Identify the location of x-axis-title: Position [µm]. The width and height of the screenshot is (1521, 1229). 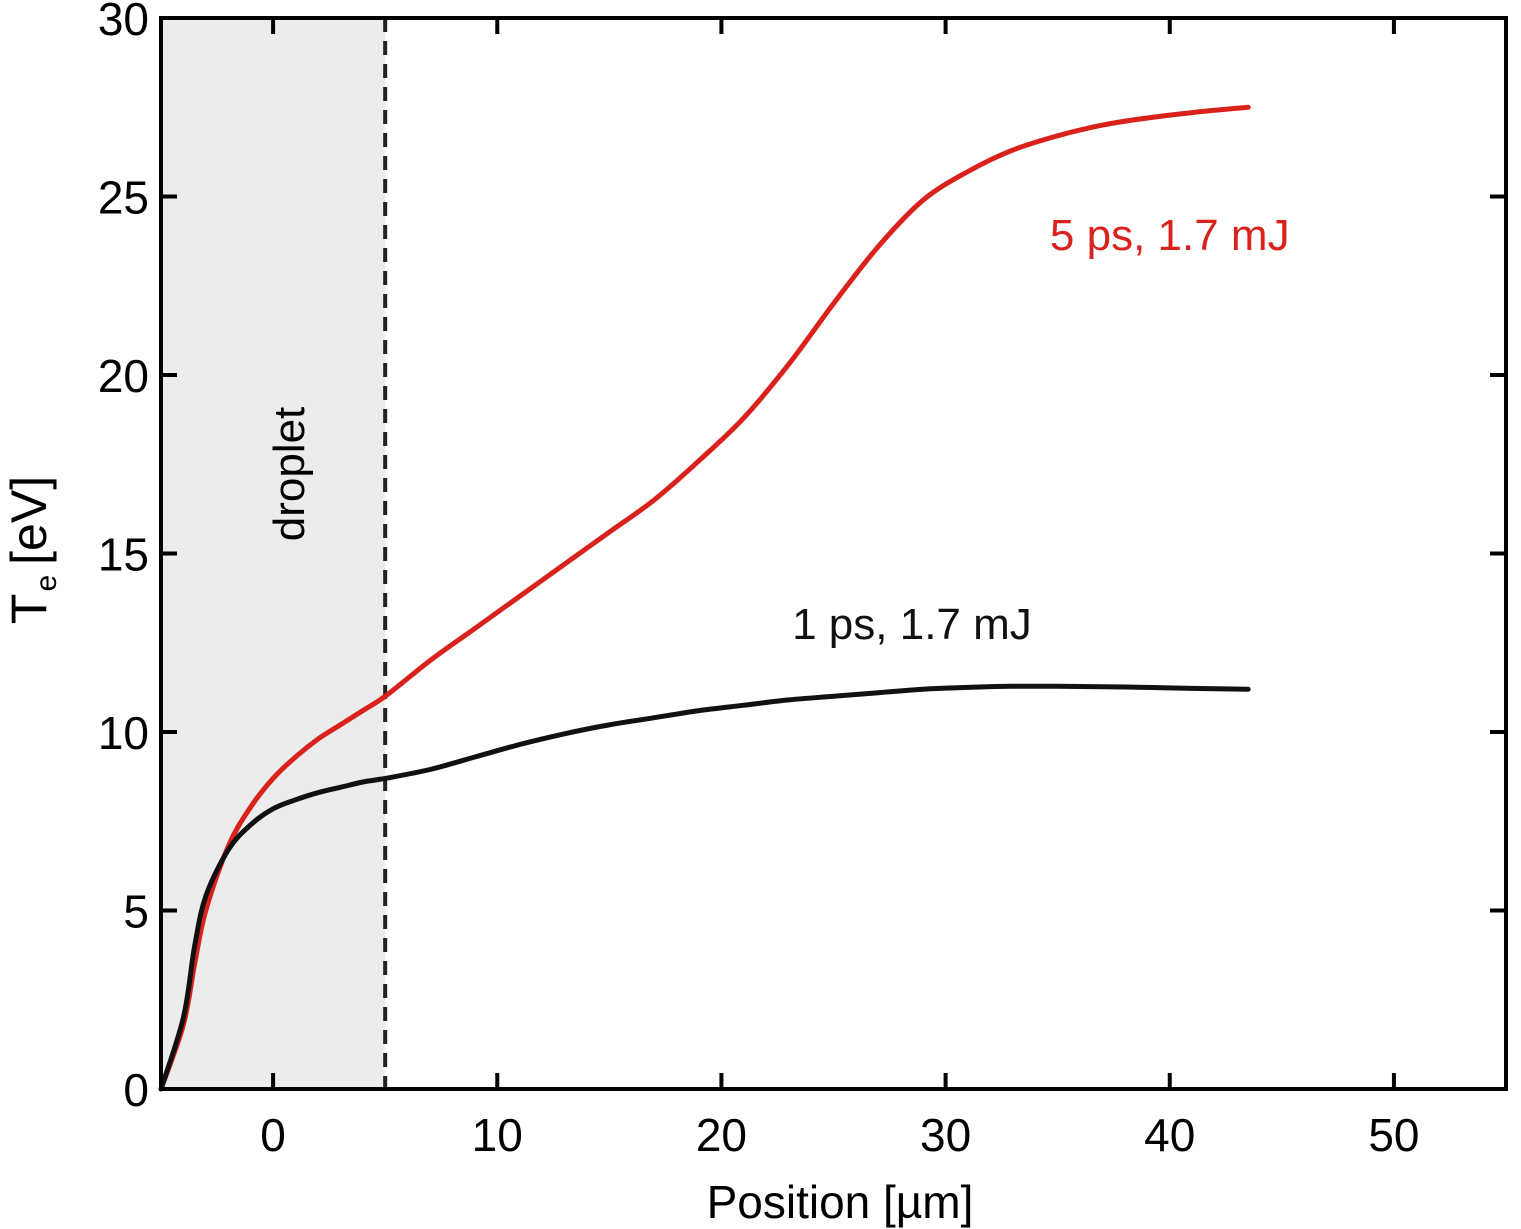
(840, 1202).